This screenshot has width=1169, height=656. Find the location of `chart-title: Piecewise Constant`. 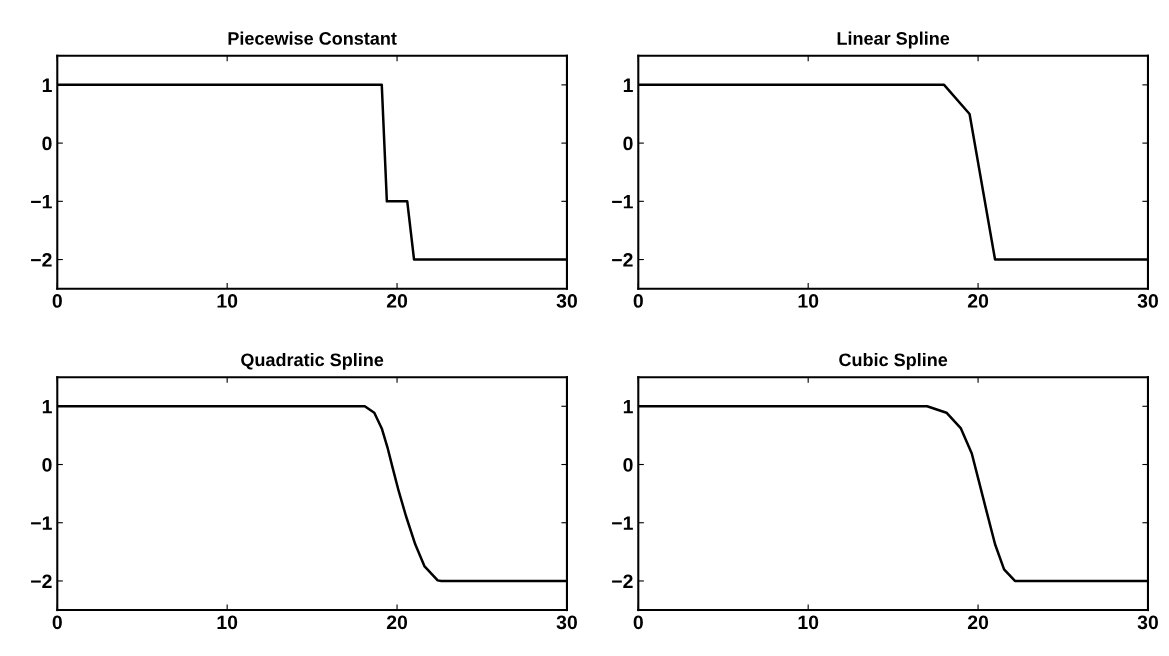

chart-title: Piecewise Constant is located at coordinates (312, 38).